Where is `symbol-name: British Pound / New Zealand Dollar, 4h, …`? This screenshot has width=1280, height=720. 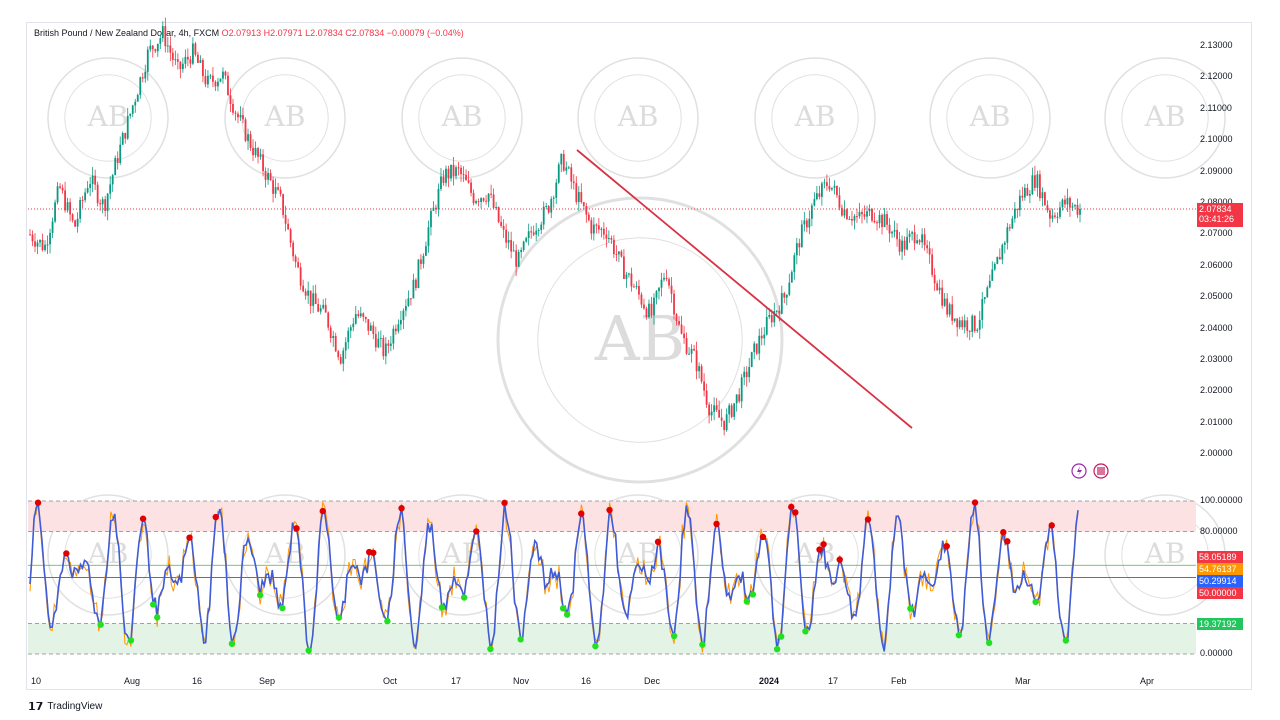 symbol-name: British Pound / New Zealand Dollar, 4h, … is located at coordinates (127, 33).